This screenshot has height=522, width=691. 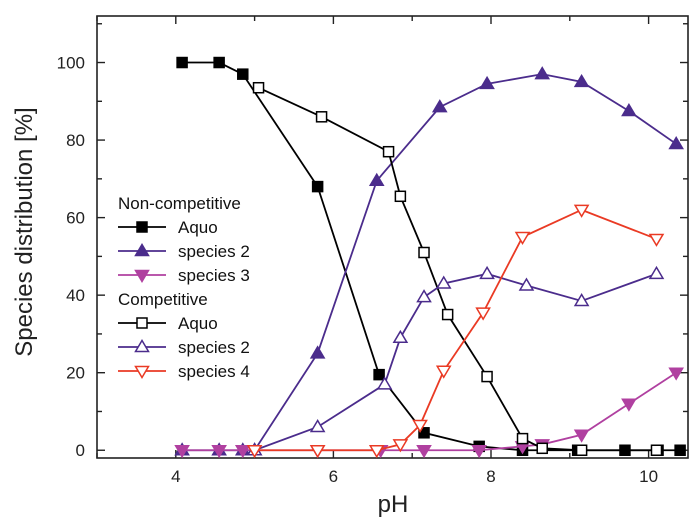 I want to click on x-tick-label: 10, so click(x=648, y=476).